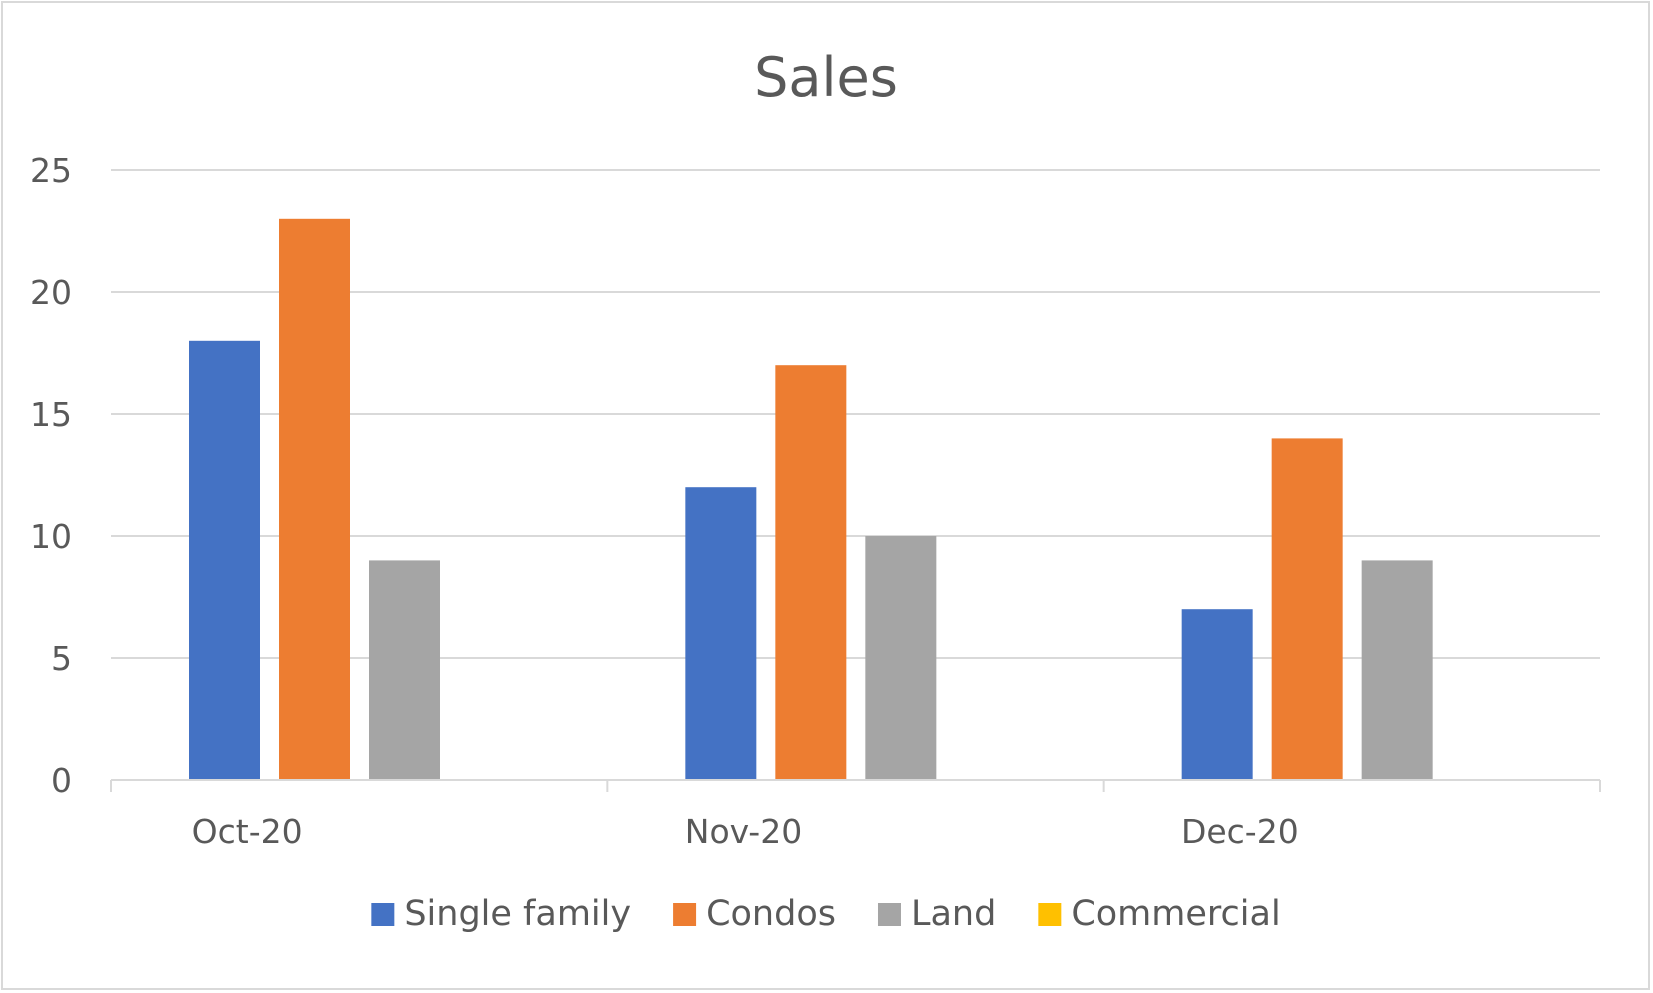  What do you see at coordinates (247, 831) in the screenshot?
I see `x-tick-label: Oct-20` at bounding box center [247, 831].